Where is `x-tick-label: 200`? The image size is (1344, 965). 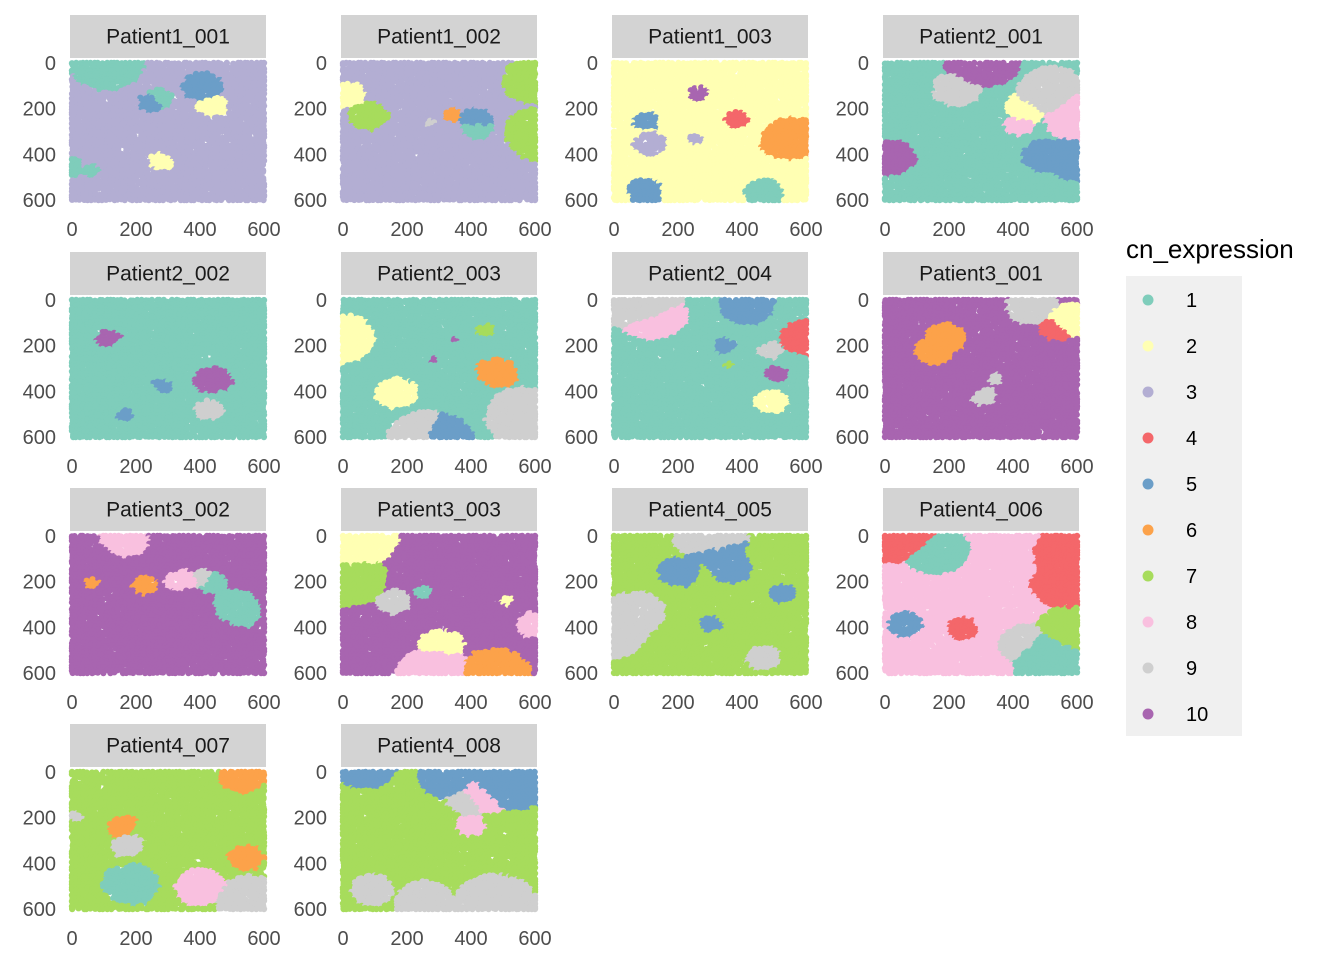 x-tick-label: 200 is located at coordinates (135, 230).